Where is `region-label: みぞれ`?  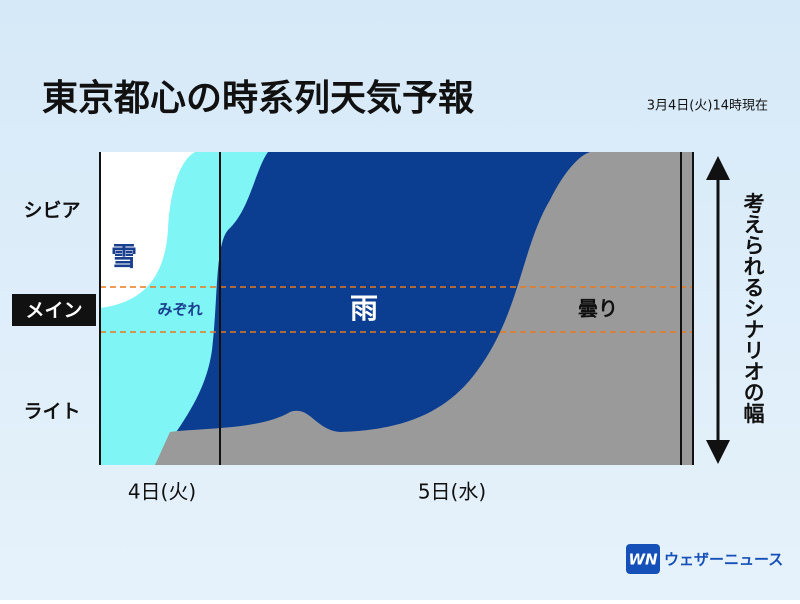
region-label: みぞれ is located at coordinates (179, 310).